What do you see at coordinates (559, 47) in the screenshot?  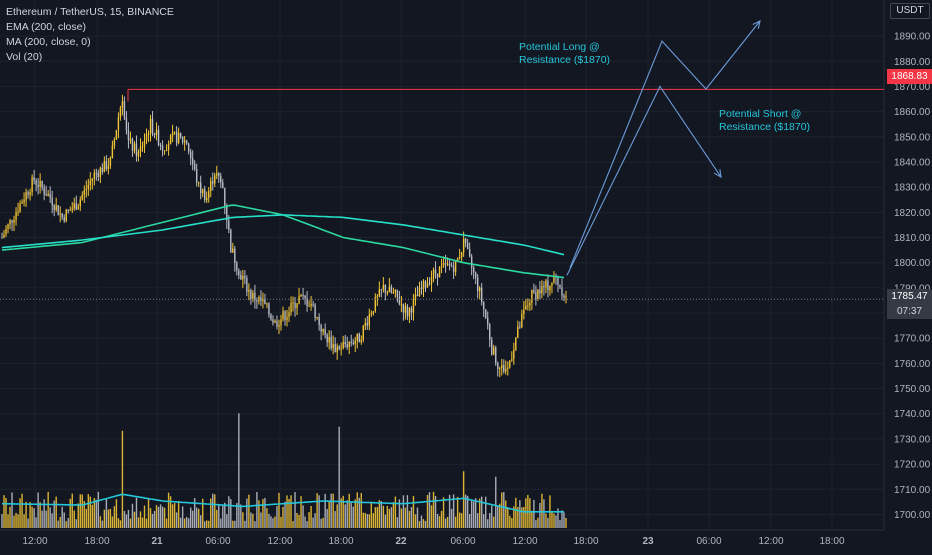 I see `long-annotation-line-1: Potential Long @` at bounding box center [559, 47].